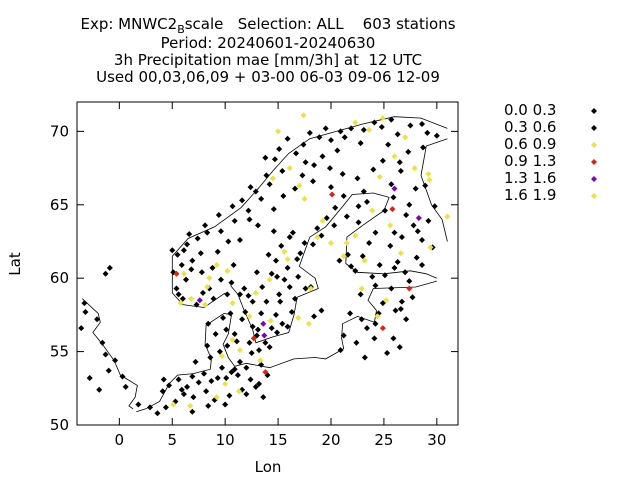  Describe the element at coordinates (59, 131) in the screenshot. I see `y-tick-label: 70` at that location.